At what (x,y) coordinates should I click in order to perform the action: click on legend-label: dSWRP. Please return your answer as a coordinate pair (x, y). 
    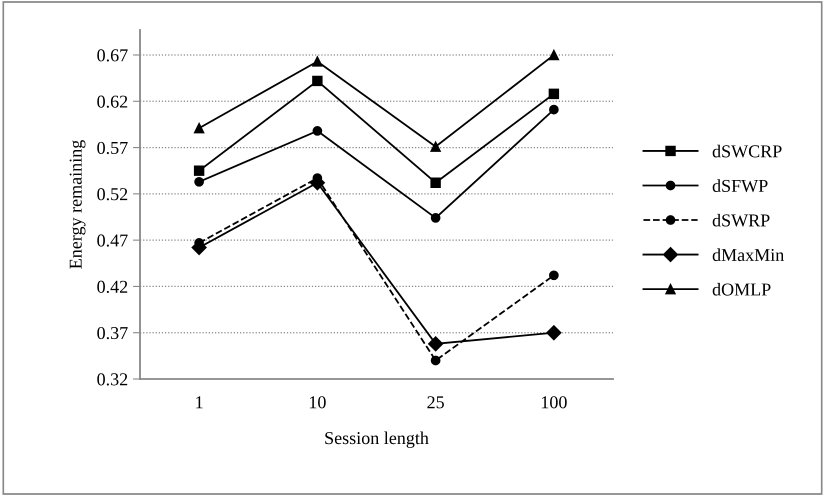
    Looking at the image, I should click on (741, 220).